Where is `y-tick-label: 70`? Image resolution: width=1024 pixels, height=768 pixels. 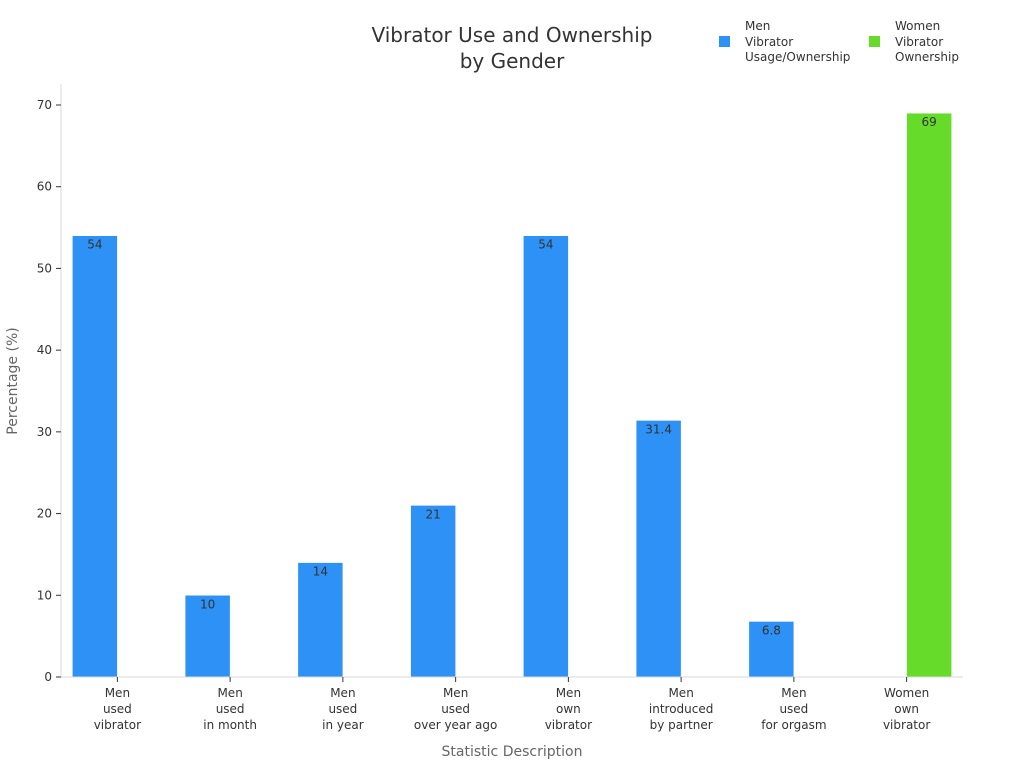 y-tick-label: 70 is located at coordinates (44, 105).